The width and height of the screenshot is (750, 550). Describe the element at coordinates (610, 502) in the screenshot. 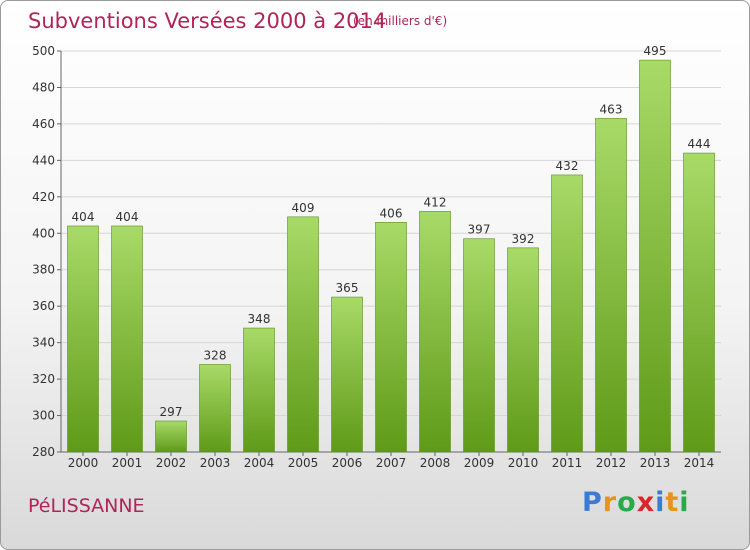

I see `logo-letter: r` at that location.